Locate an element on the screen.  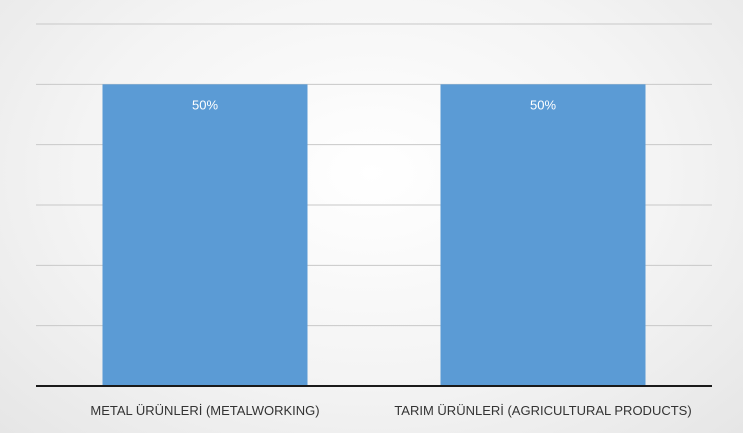
category-label-1: METAL ÜRÜNLERİ (METALWORKING) is located at coordinates (204, 410).